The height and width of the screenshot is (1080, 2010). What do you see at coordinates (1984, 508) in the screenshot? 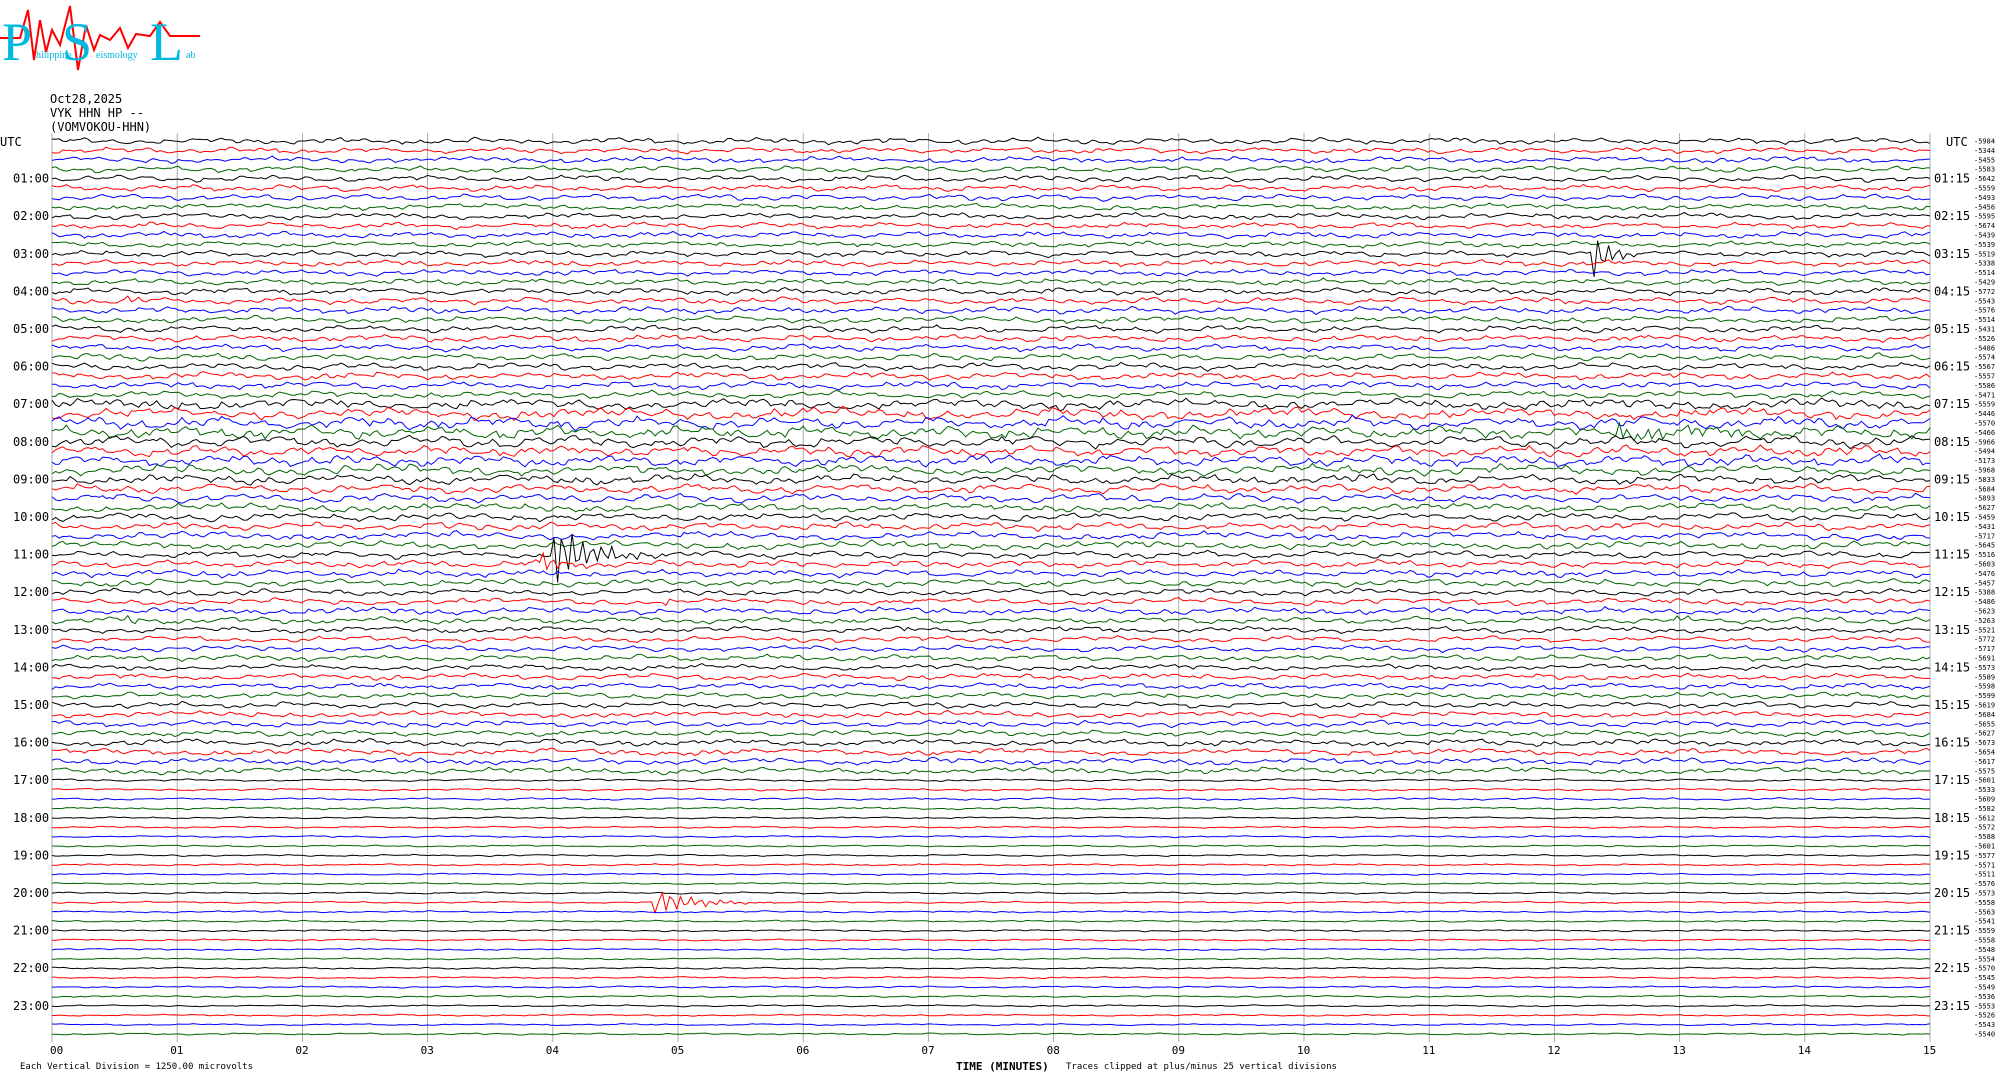
I see `trace-offset-label: -5627` at bounding box center [1984, 508].